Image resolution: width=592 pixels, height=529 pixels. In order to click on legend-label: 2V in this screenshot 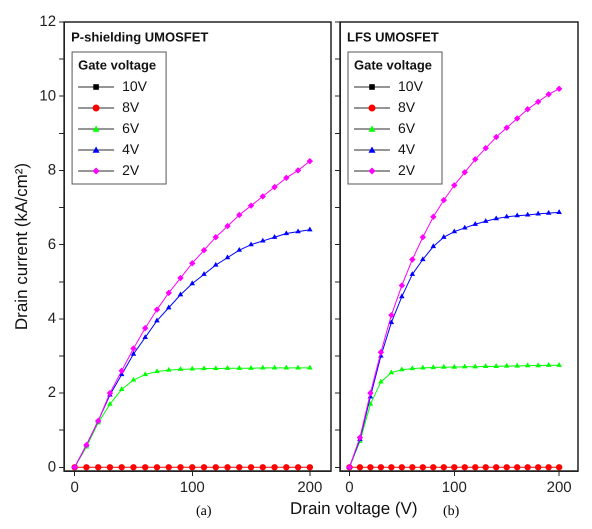, I will do `click(407, 170)`.